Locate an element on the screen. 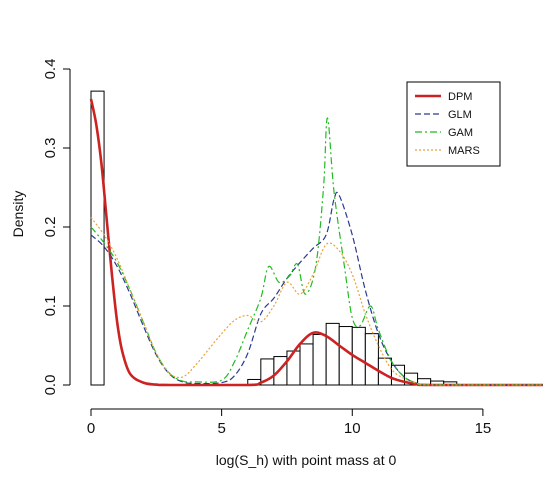  legend-label-gam: GAM is located at coordinates (460, 133).